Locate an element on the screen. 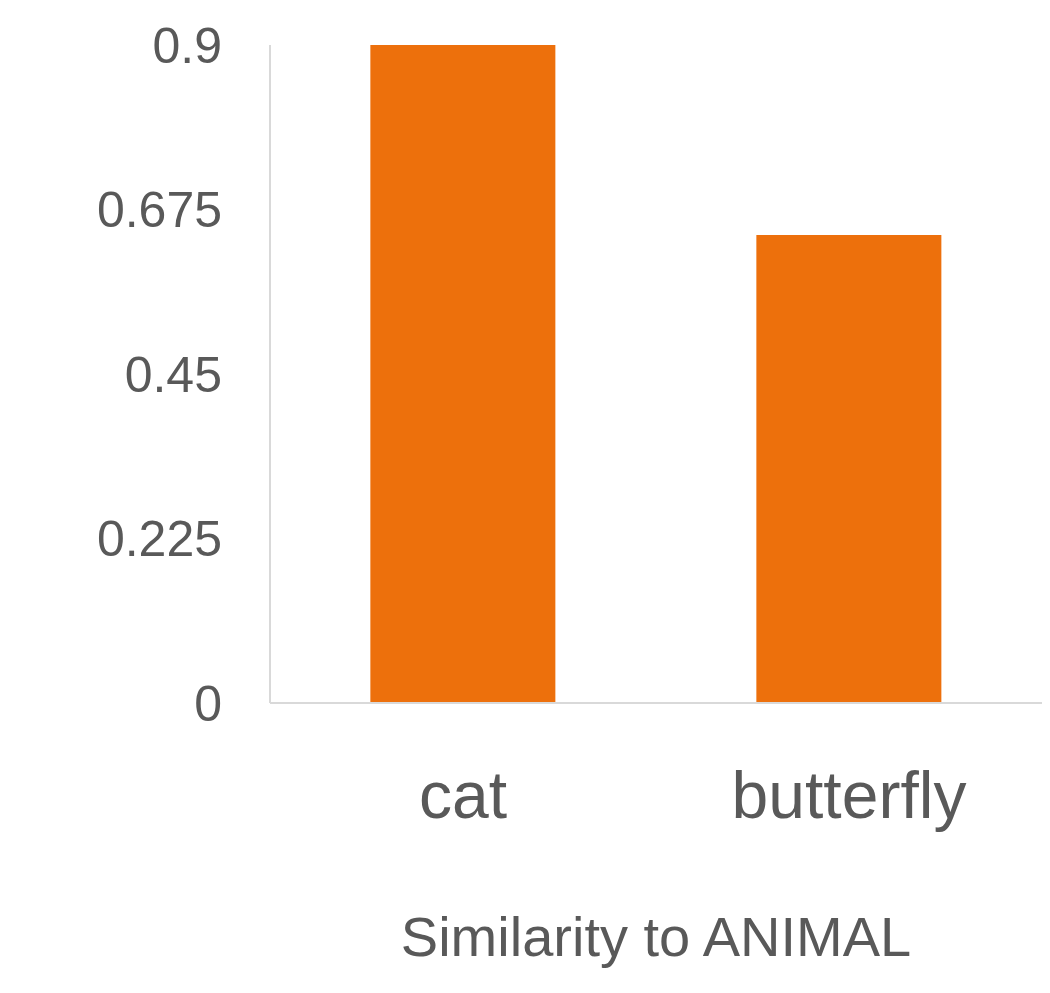 This screenshot has height=993, width=1050. y-tick-label: 0.225 is located at coordinates (159, 539).